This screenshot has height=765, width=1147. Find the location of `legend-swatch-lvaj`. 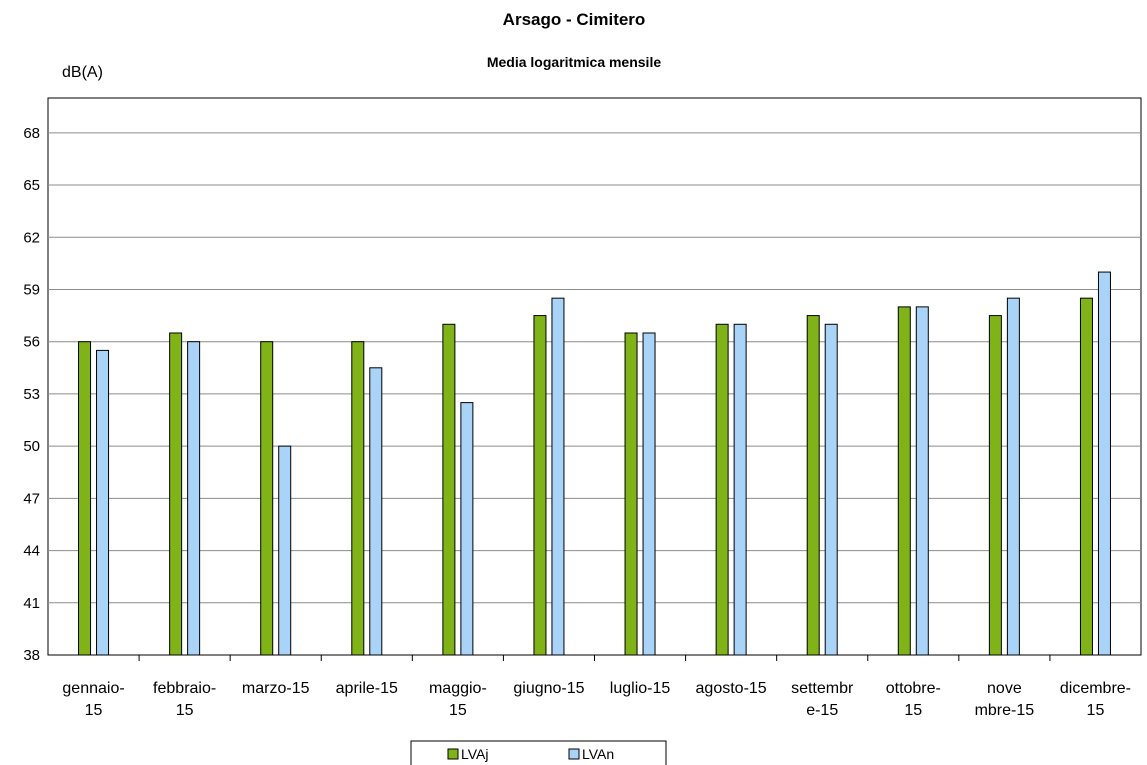

legend-swatch-lvaj is located at coordinates (453, 754).